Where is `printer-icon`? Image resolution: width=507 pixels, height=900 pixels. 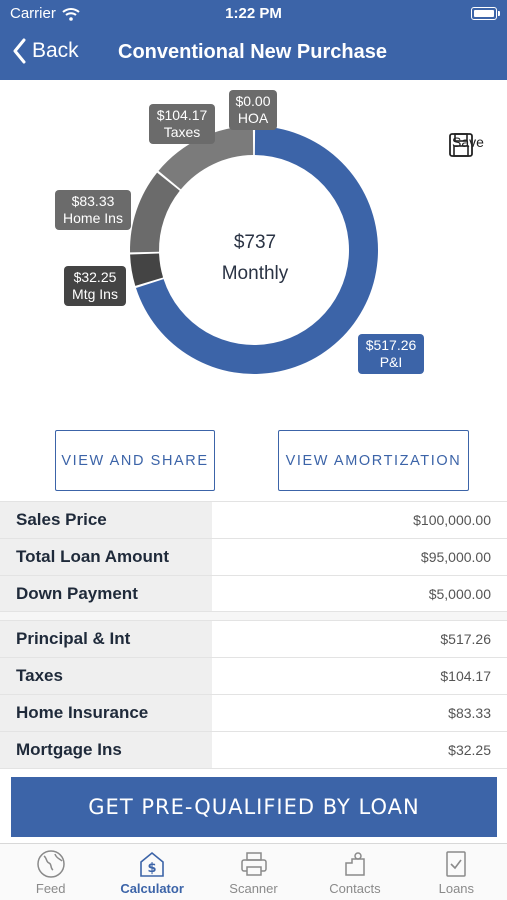
printer-icon is located at coordinates (253, 864).